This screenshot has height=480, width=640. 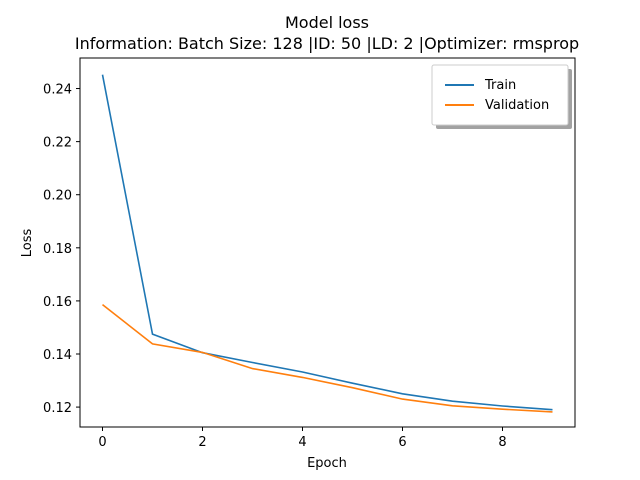 What do you see at coordinates (57, 143) in the screenshot?
I see `y-tick-label: 0.22` at bounding box center [57, 143].